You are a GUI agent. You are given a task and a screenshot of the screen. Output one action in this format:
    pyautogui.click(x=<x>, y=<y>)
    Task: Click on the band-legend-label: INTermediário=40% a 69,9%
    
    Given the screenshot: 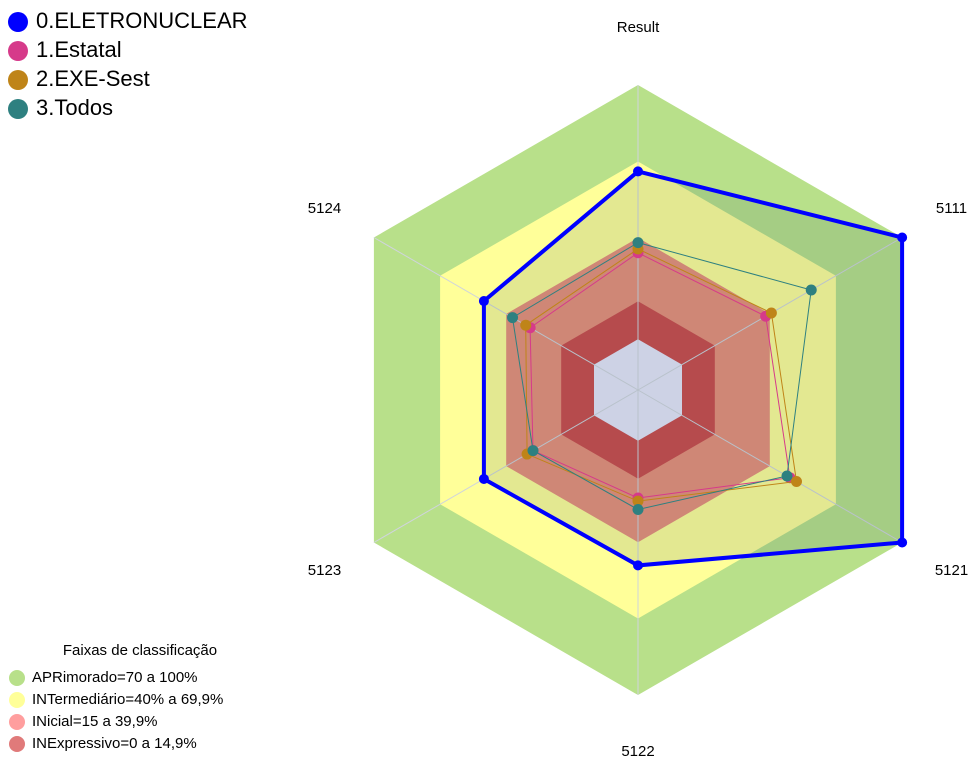 What is the action you would take?
    pyautogui.click(x=127, y=699)
    